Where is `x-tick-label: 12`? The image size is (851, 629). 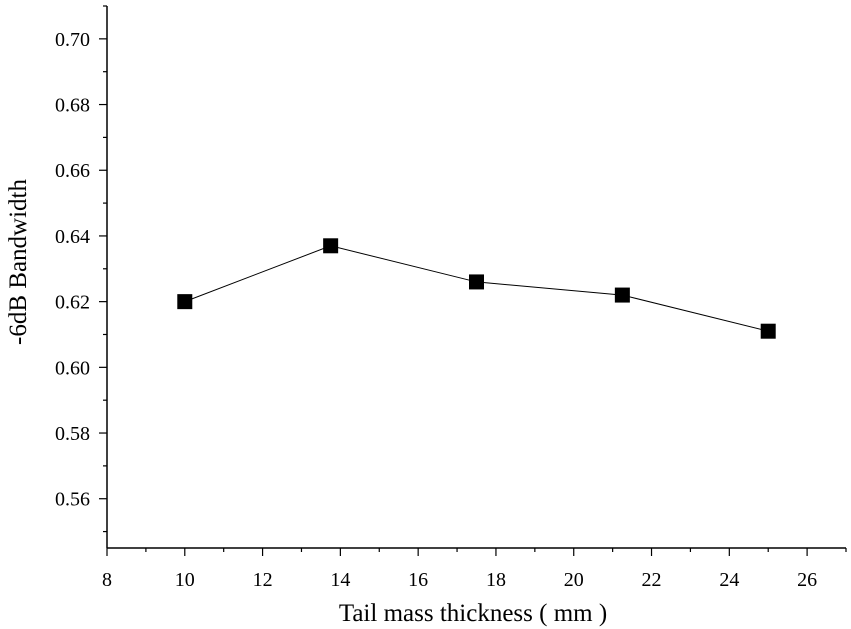
x-tick-label: 12 is located at coordinates (263, 580).